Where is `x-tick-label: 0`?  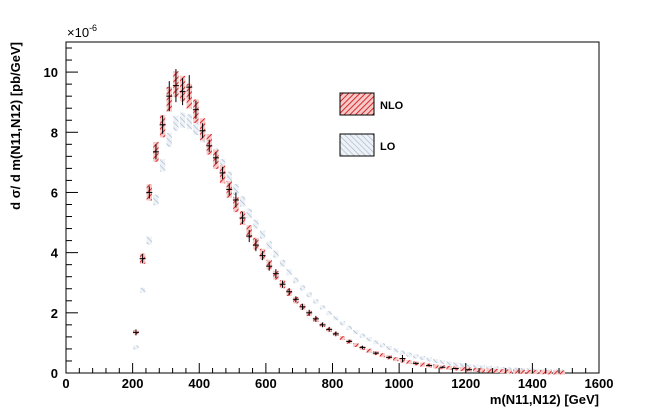
x-tick-label: 0 is located at coordinates (65, 383).